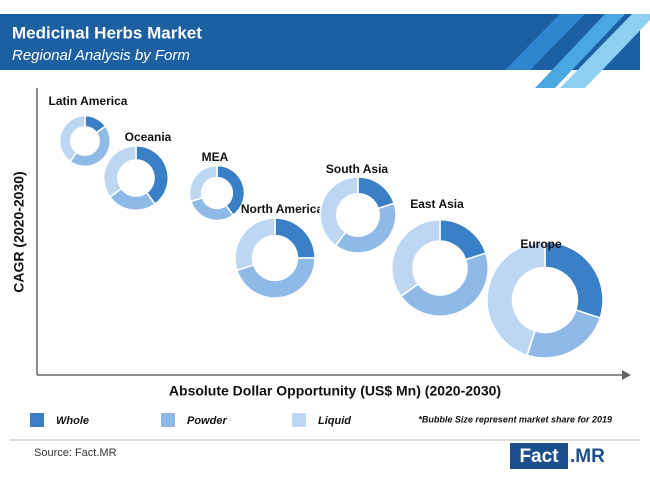  What do you see at coordinates (282, 209) in the screenshot?
I see `region-label: North America` at bounding box center [282, 209].